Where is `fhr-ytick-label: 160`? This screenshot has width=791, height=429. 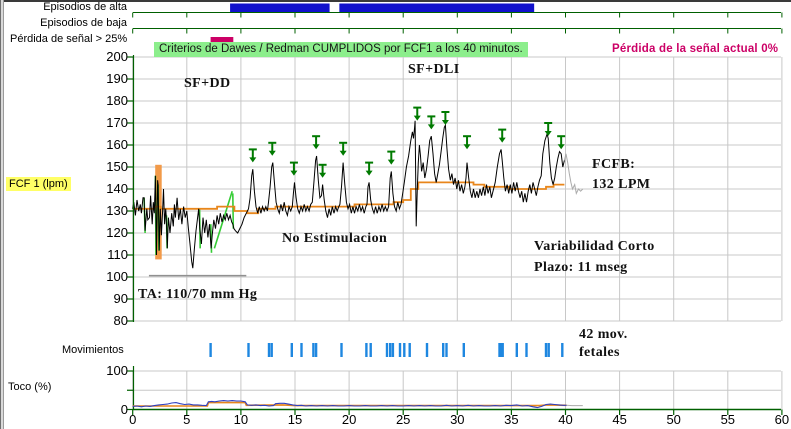
fhr-ytick-label: 160 is located at coordinates (117, 144).